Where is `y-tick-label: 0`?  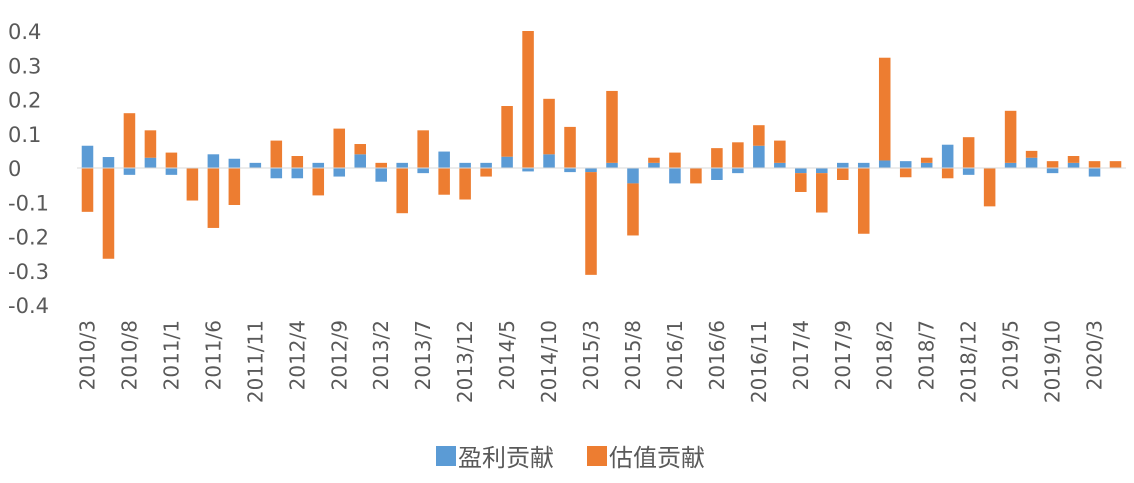 y-tick-label: 0 is located at coordinates (14, 169).